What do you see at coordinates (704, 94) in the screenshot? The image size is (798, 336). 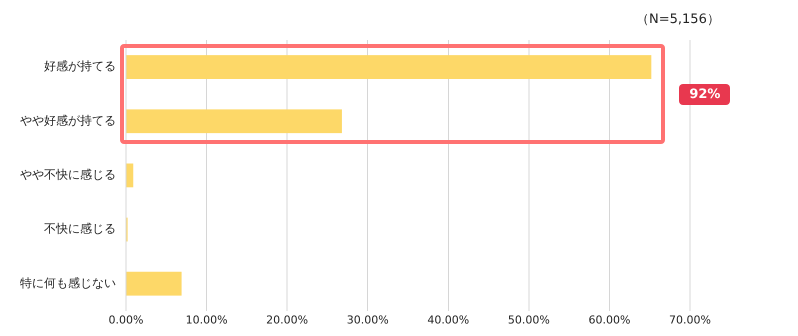 I see `annotation: 92%` at bounding box center [704, 94].